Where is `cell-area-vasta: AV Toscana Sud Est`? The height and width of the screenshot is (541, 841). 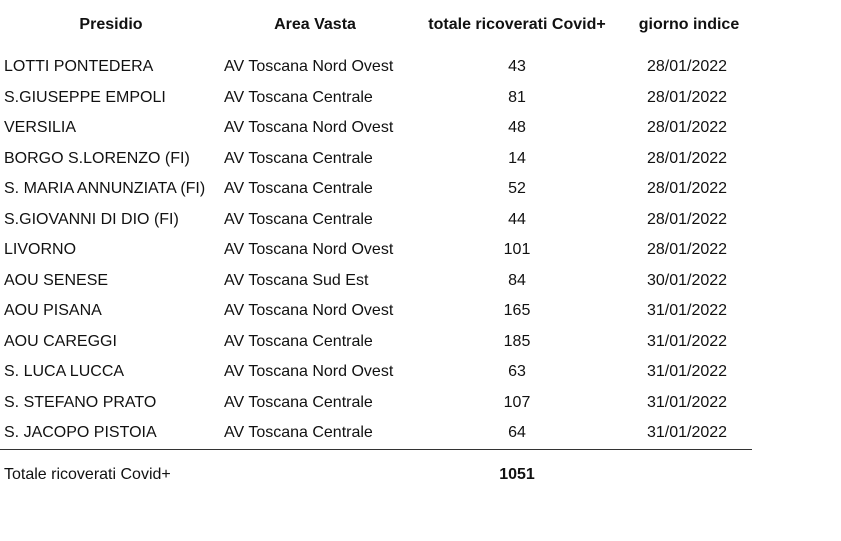
cell-area-vasta: AV Toscana Sud Est is located at coordinates (296, 280).